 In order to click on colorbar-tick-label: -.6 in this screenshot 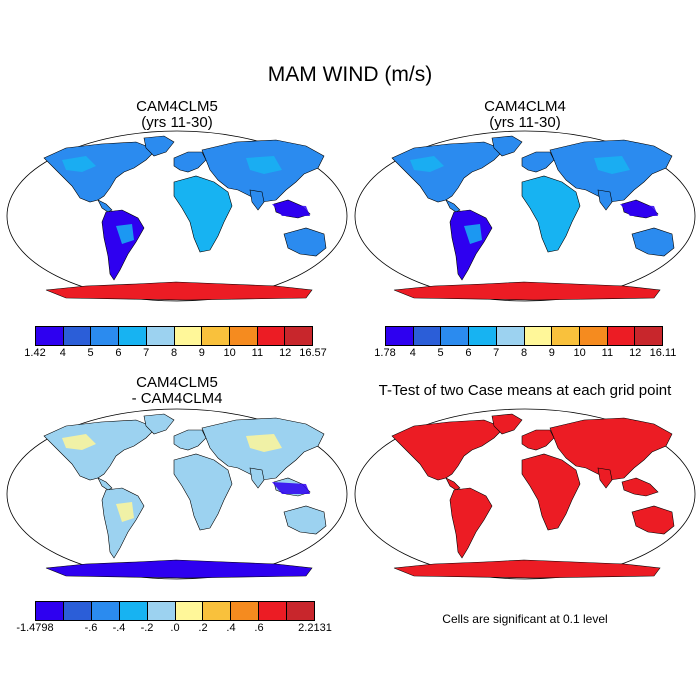, I will do `click(91, 628)`.